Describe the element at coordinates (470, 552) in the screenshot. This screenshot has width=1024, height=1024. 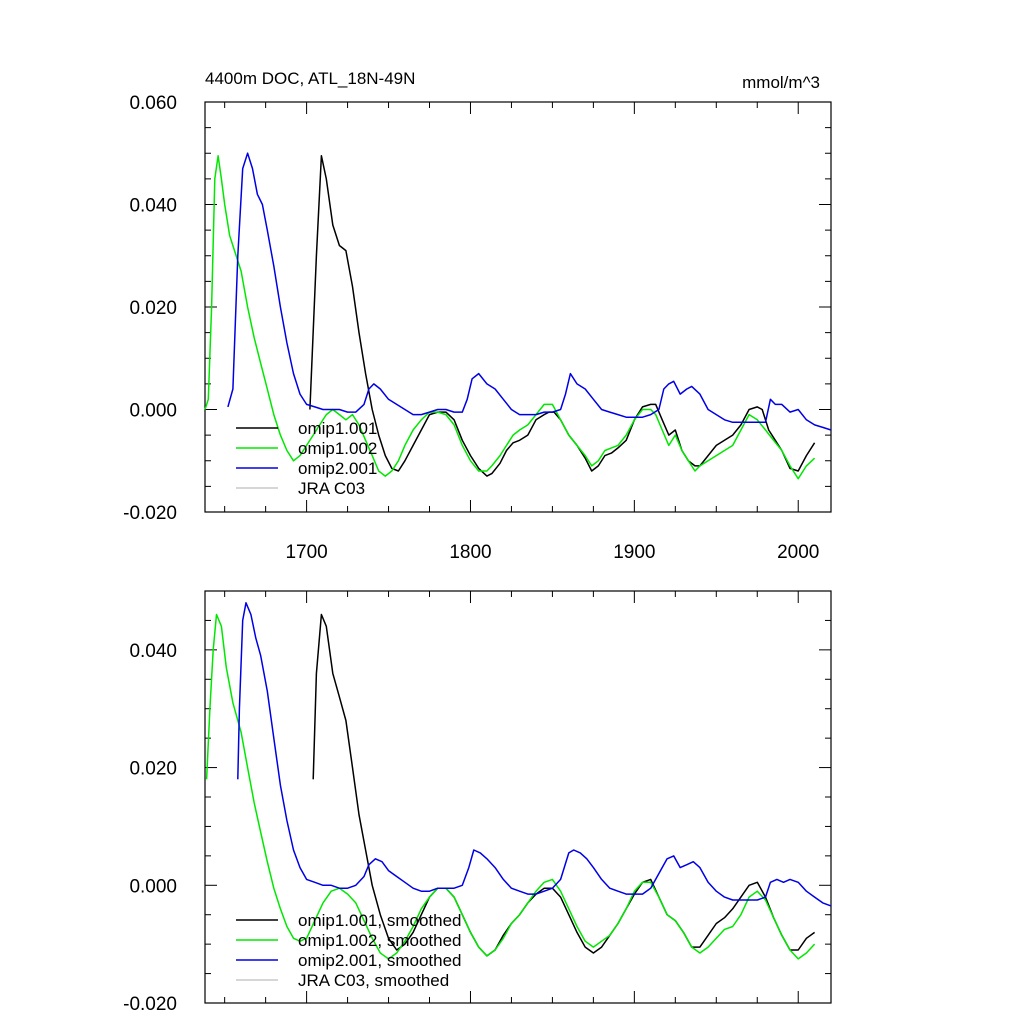
I see `x-tick-label: 1800` at that location.